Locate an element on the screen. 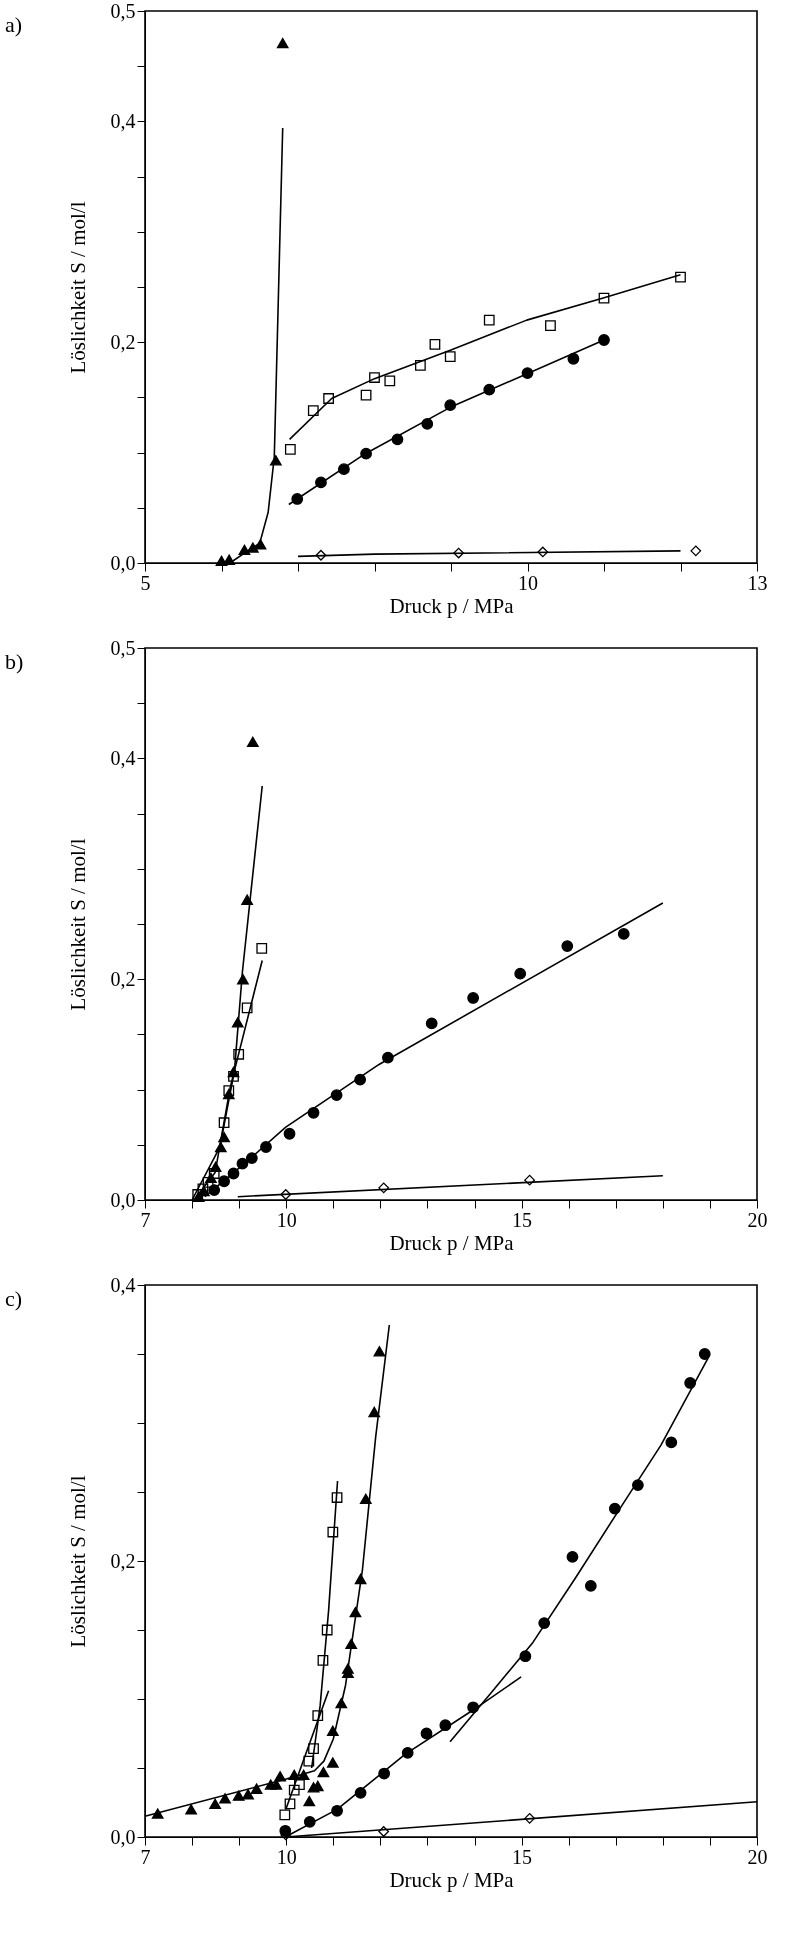 This screenshot has height=1955, width=787. x-tick-label: 13 is located at coordinates (757, 582).